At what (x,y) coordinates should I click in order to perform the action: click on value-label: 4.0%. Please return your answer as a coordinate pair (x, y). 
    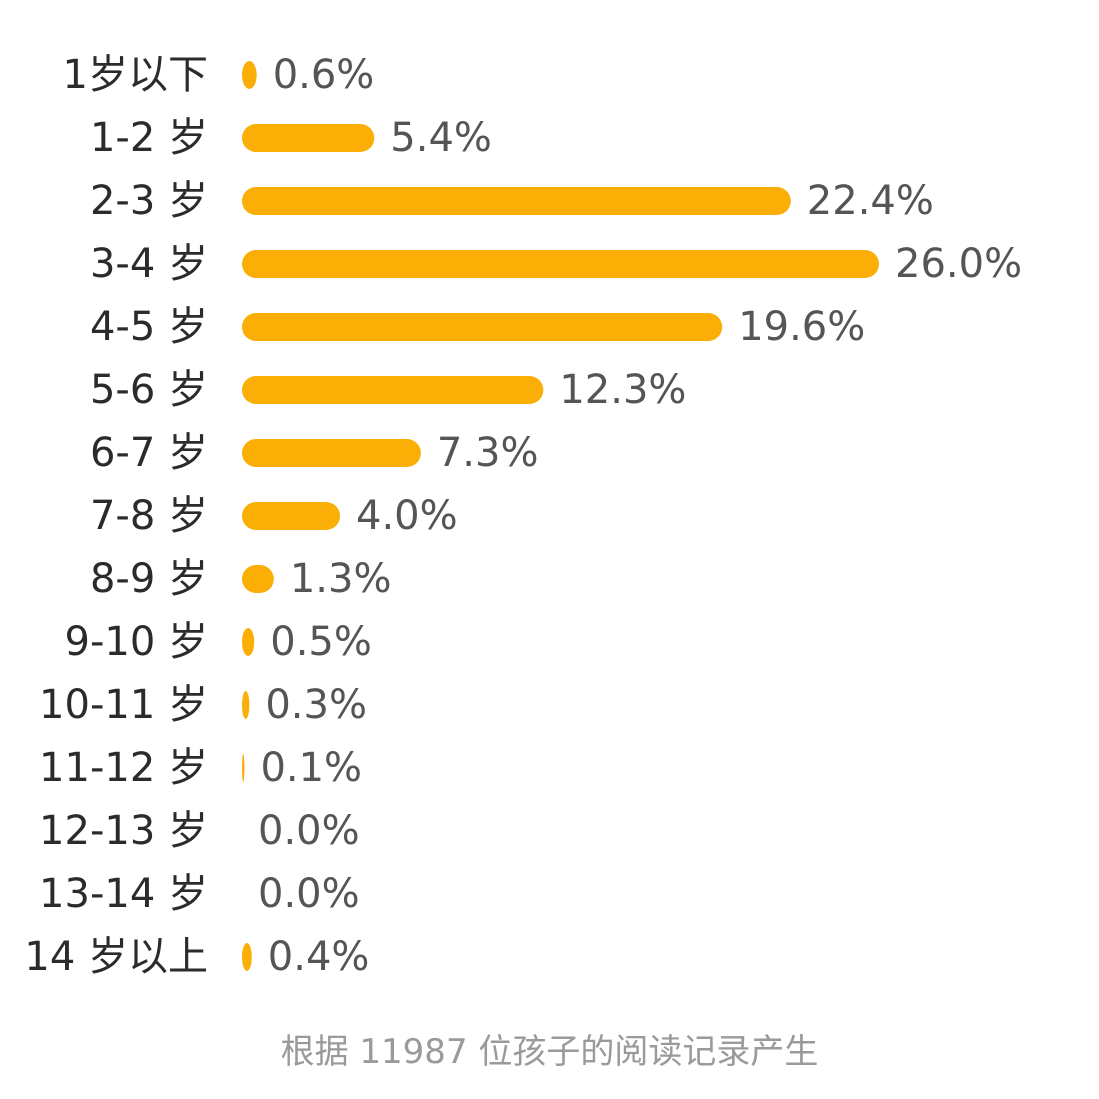
    Looking at the image, I should click on (407, 516).